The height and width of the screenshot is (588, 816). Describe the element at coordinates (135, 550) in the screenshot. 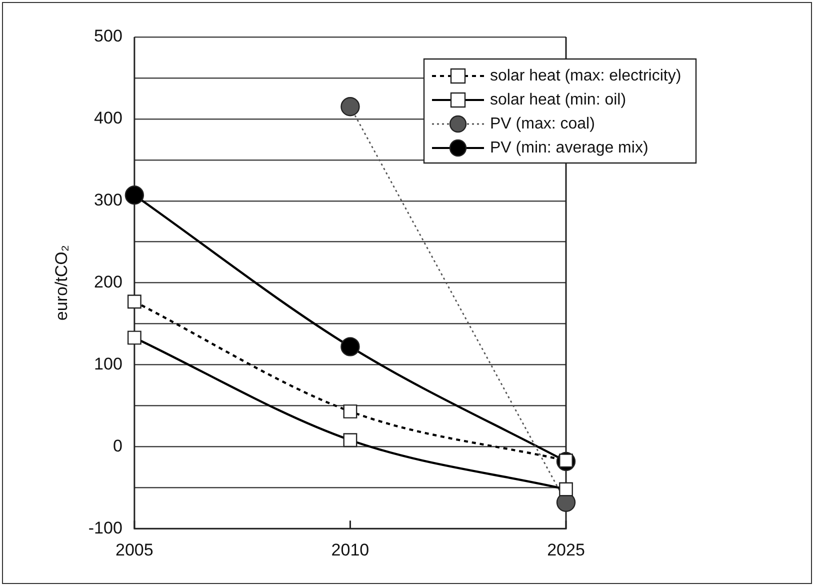

I see `x-tick-label: 2005` at that location.